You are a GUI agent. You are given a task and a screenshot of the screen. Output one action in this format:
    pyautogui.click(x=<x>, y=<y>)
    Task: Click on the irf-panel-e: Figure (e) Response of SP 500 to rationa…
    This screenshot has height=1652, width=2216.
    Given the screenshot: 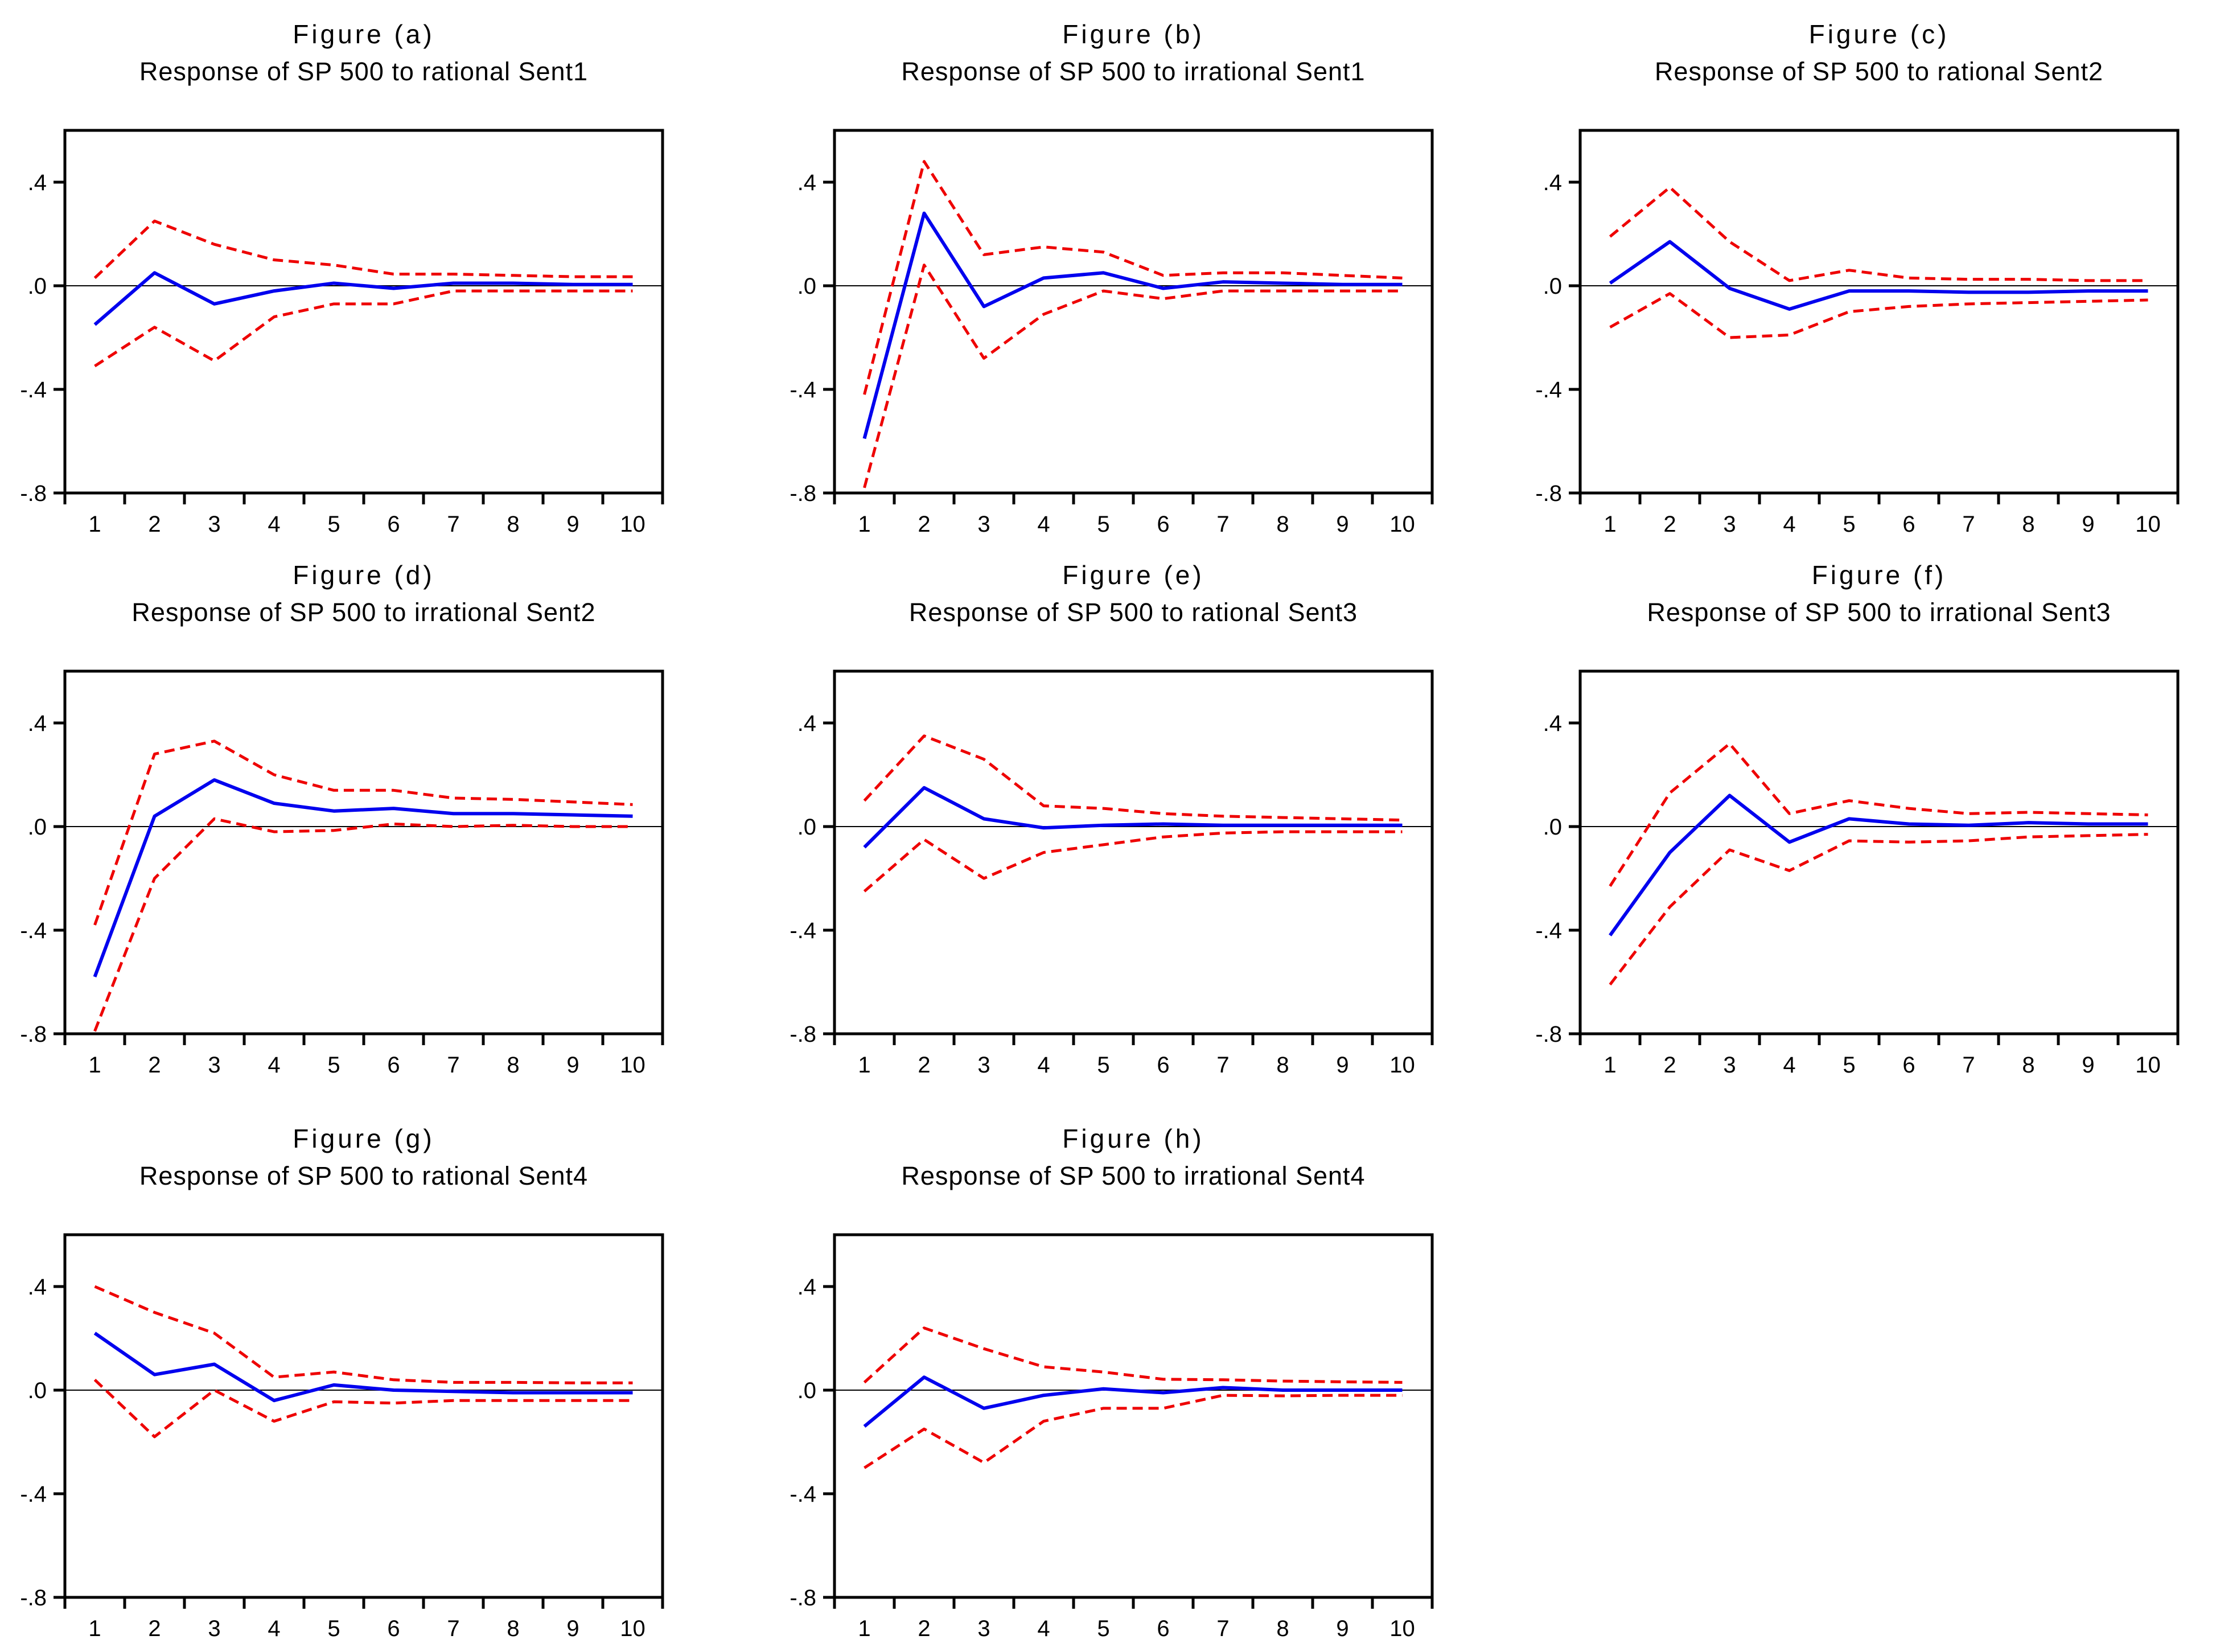 What is the action you would take?
    pyautogui.click(x=1108, y=811)
    